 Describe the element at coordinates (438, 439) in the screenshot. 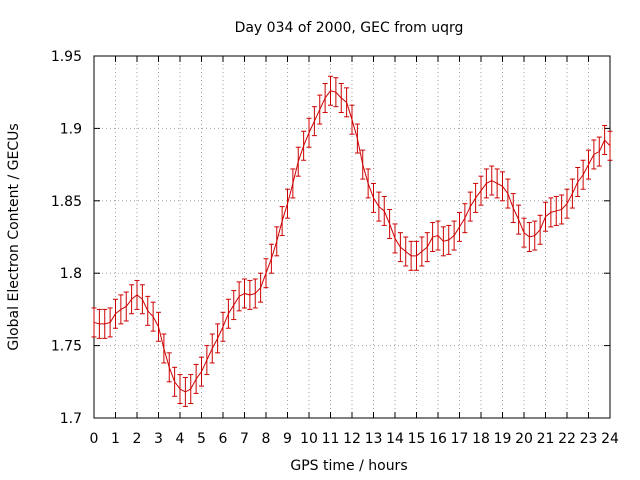

I see `x-tick-label: 16` at that location.